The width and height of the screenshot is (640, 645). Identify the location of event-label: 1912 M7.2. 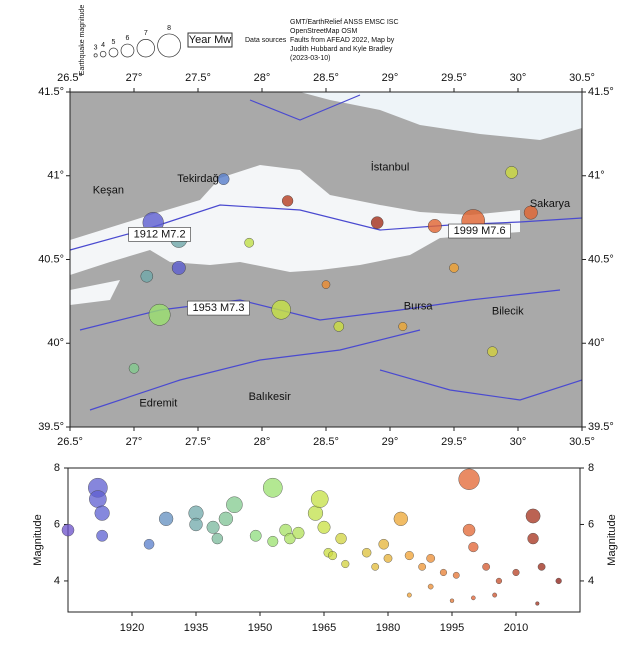
(160, 234).